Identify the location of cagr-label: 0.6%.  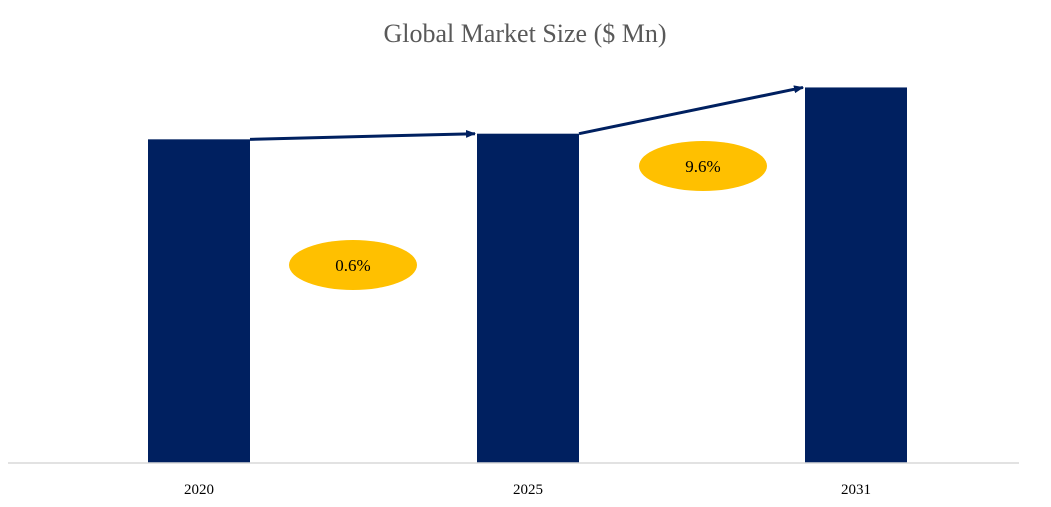
(352, 265).